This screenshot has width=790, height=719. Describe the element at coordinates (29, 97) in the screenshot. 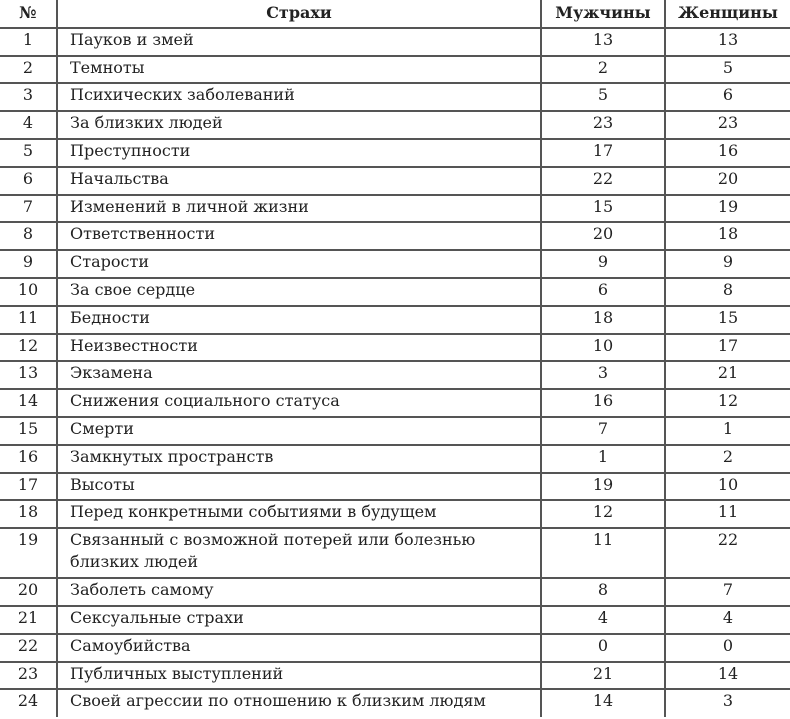

I see `row-number: 3` at that location.